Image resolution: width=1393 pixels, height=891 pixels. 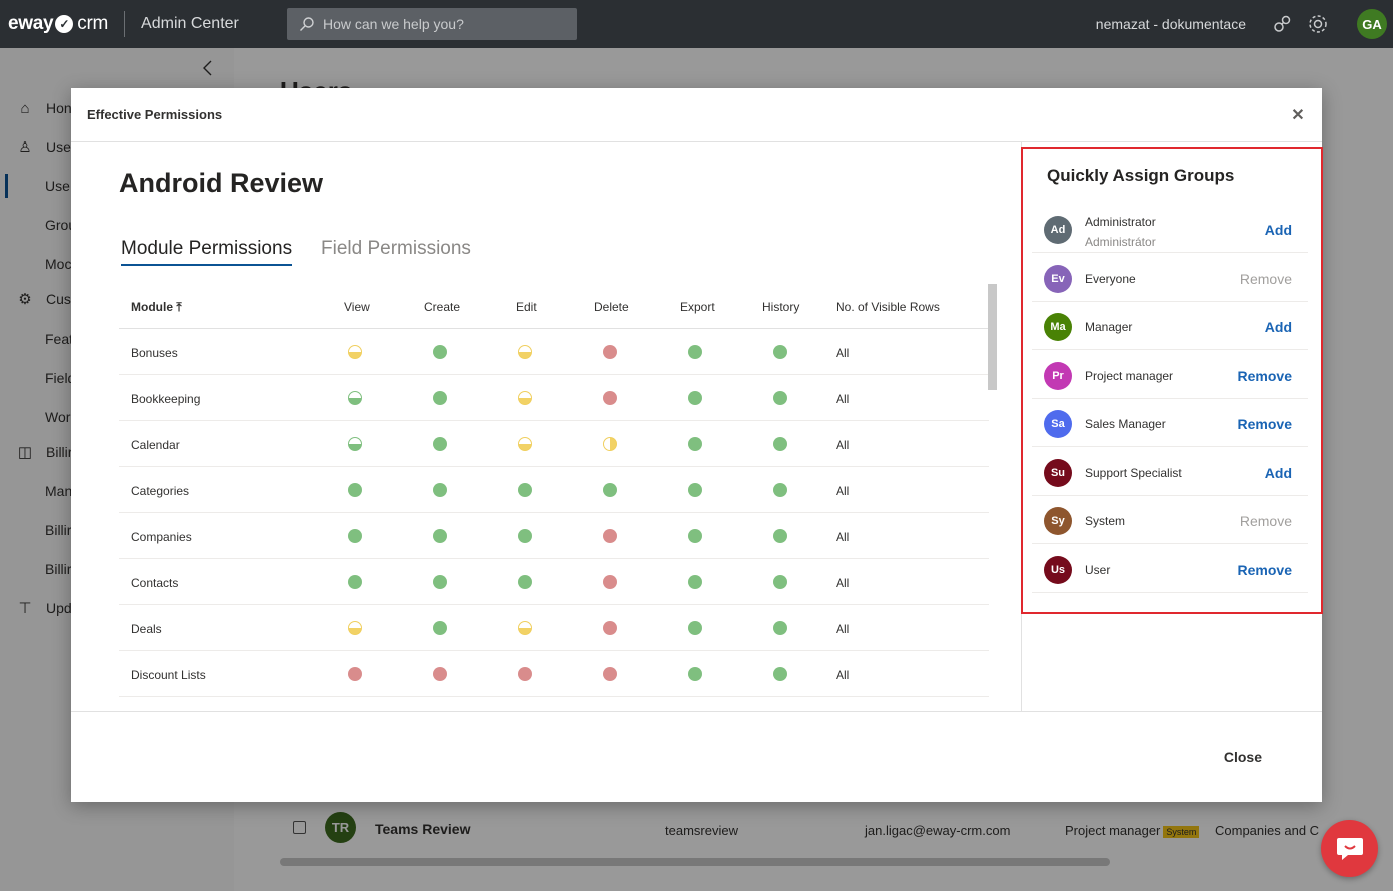 I want to click on column-header-create: Create, so click(x=442, y=307).